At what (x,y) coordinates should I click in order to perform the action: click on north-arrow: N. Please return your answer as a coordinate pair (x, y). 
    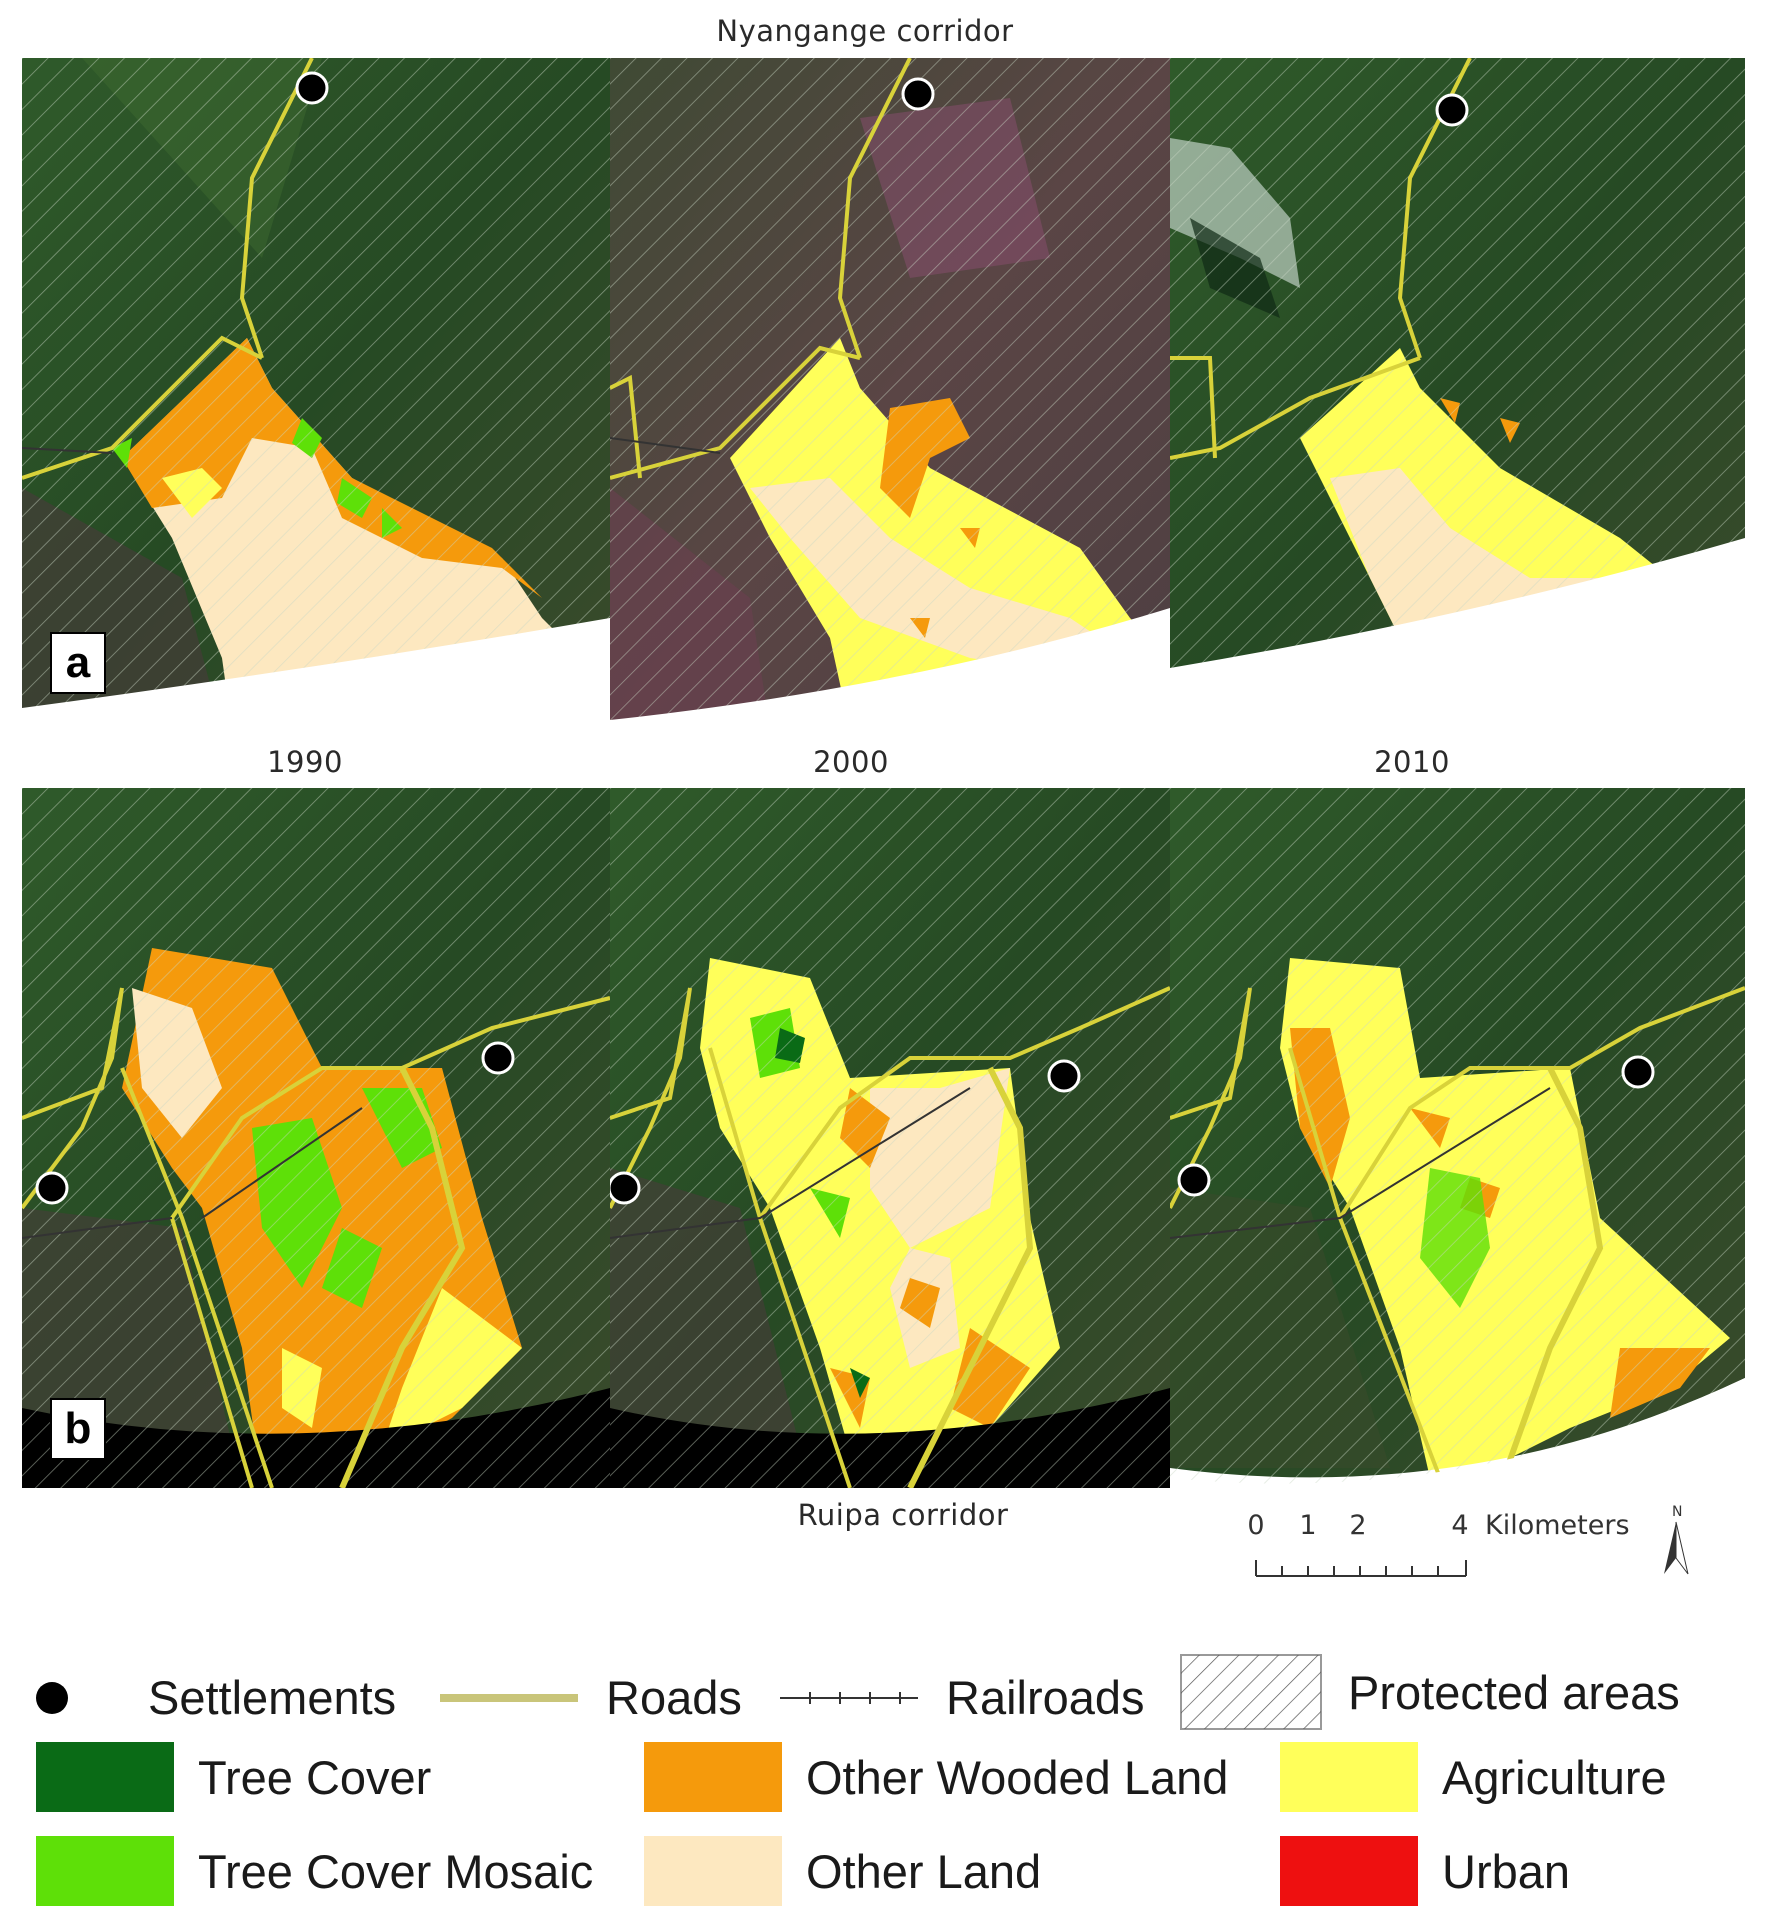
    Looking at the image, I should click on (1680, 1541).